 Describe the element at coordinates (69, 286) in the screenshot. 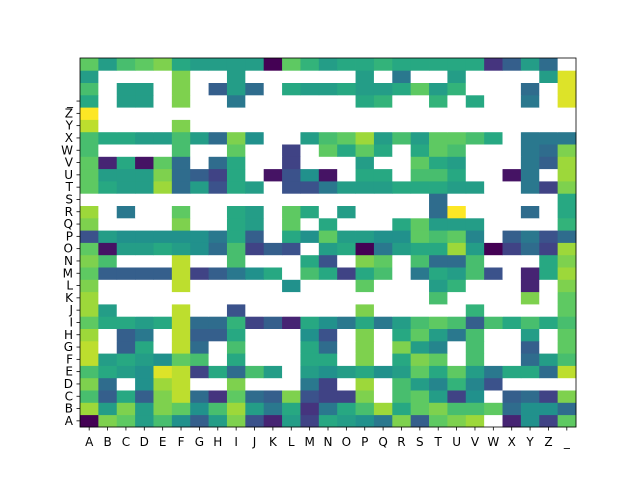

I see `y-tick-label: L` at that location.